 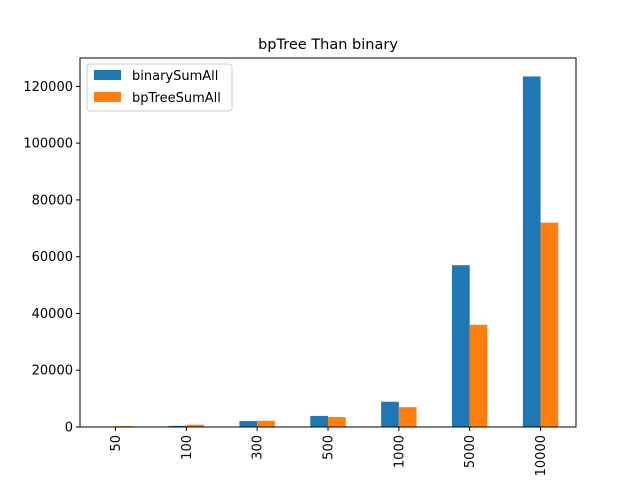 I want to click on legend-box, so click(x=159, y=87).